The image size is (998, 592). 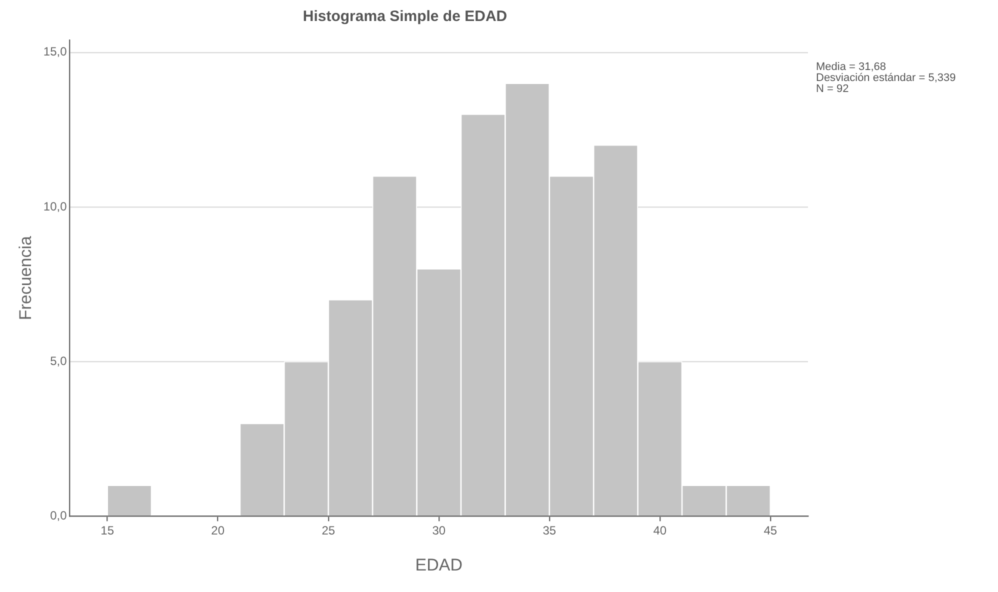 What do you see at coordinates (59, 361) in the screenshot?
I see `y-tick-label: 5,0` at bounding box center [59, 361].